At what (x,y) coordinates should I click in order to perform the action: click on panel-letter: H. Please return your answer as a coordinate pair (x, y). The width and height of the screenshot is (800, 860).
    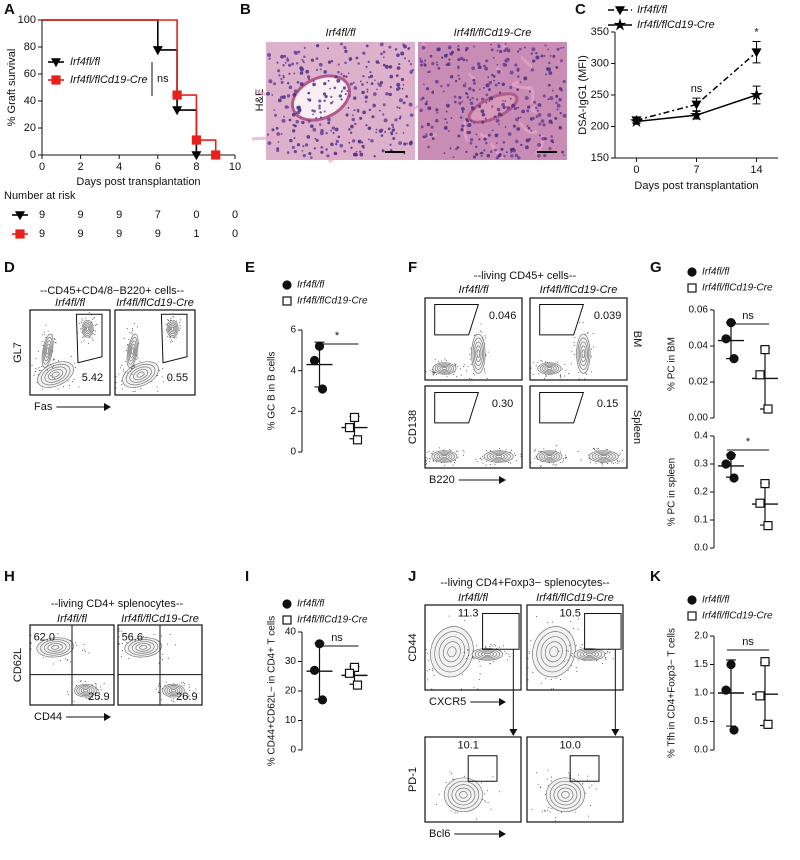
    Looking at the image, I should click on (9, 576).